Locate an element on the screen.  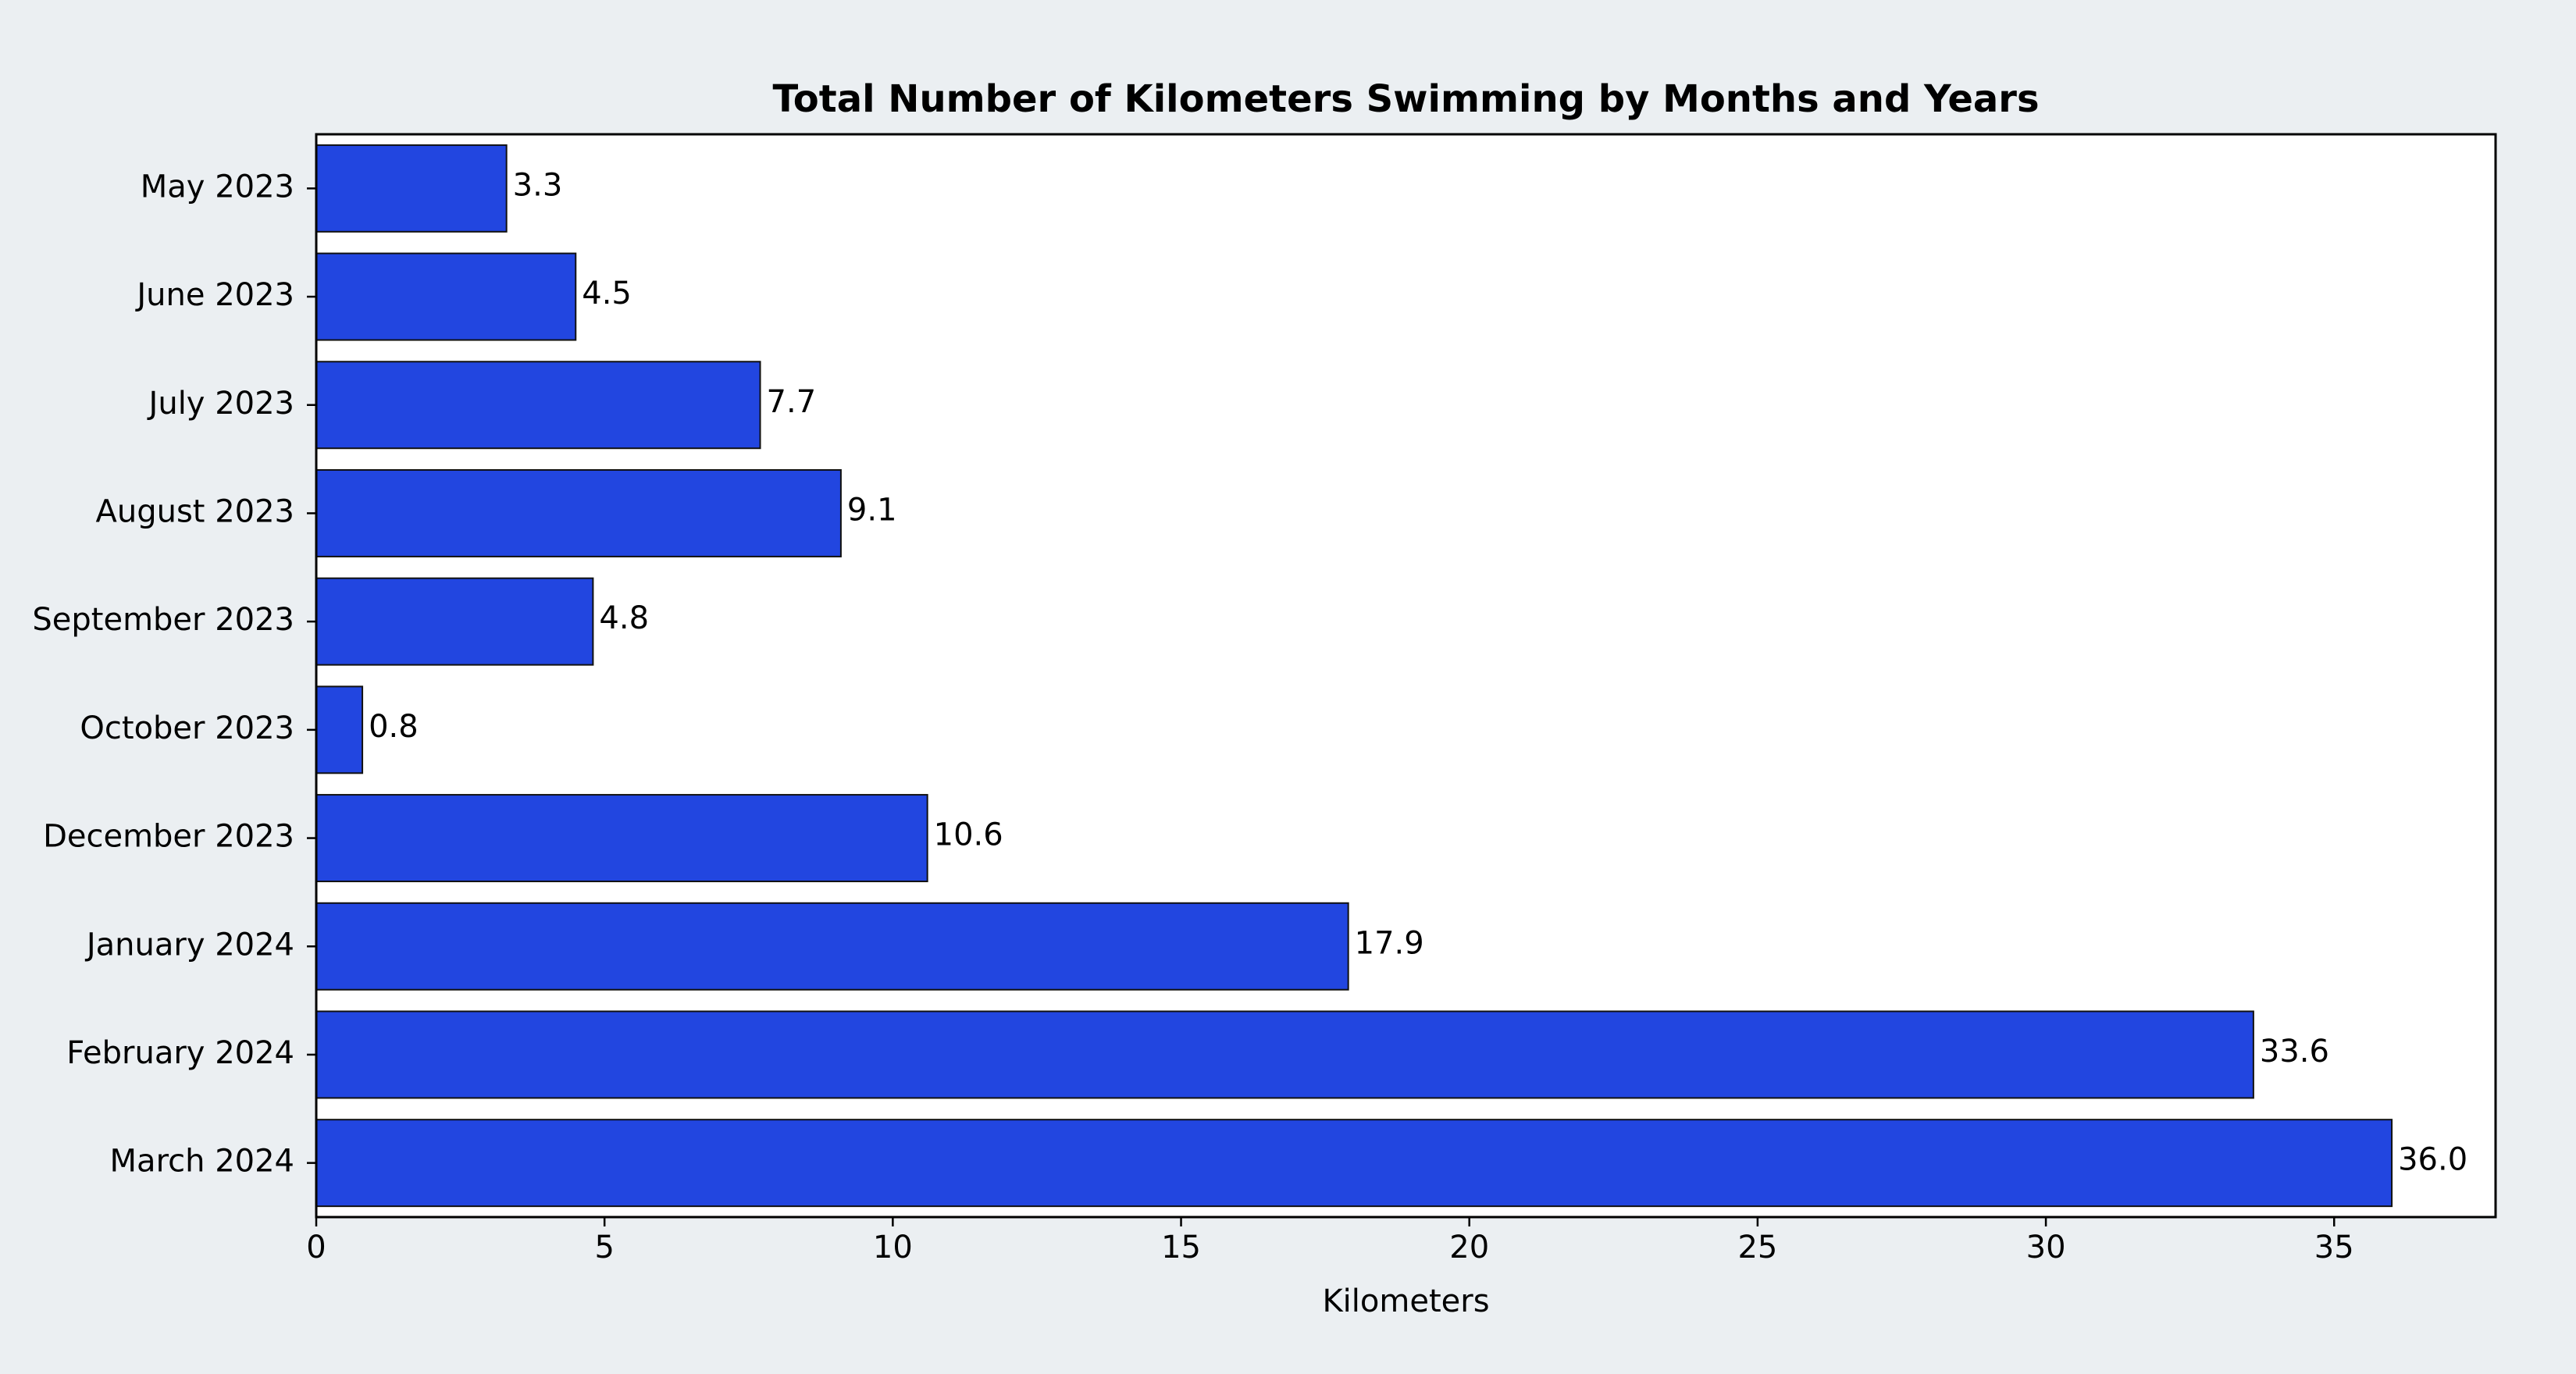
x-axis: 0 5 10 15 20 25 30 35 is located at coordinates (1330, 1241).